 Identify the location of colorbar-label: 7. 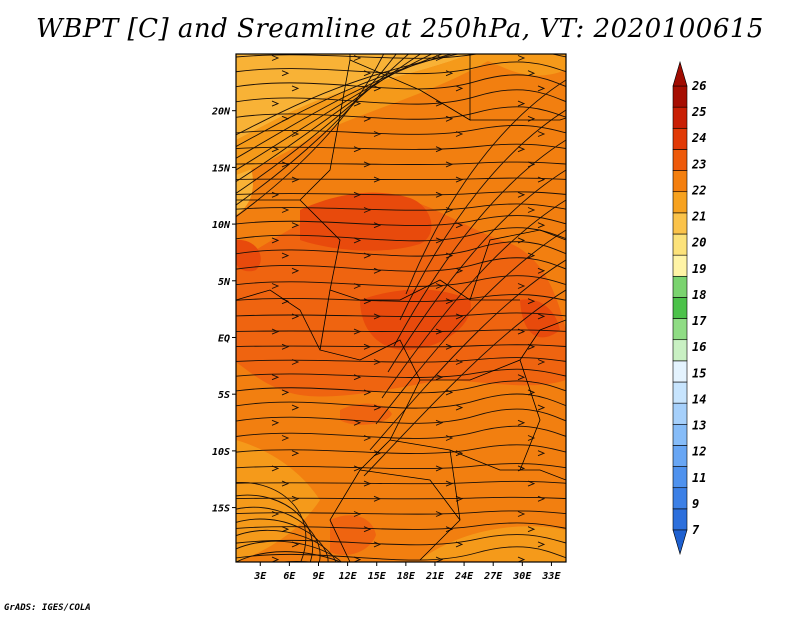
(696, 530).